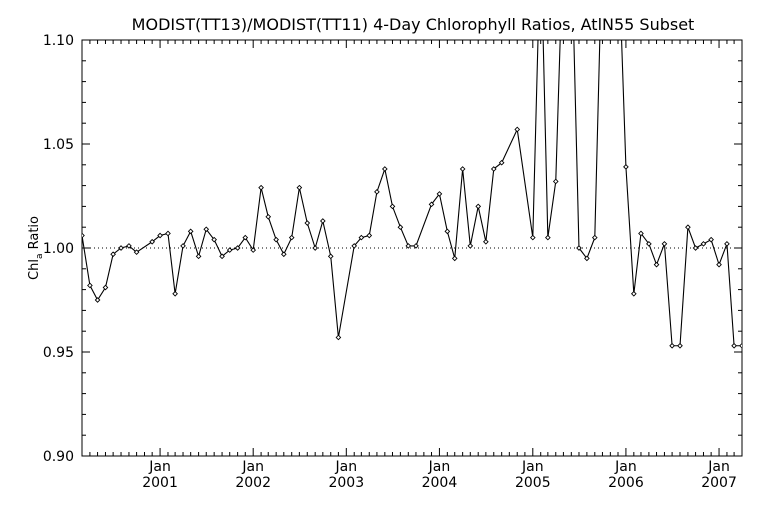  I want to click on y-axis-label-subscript: a, so click(40, 257).